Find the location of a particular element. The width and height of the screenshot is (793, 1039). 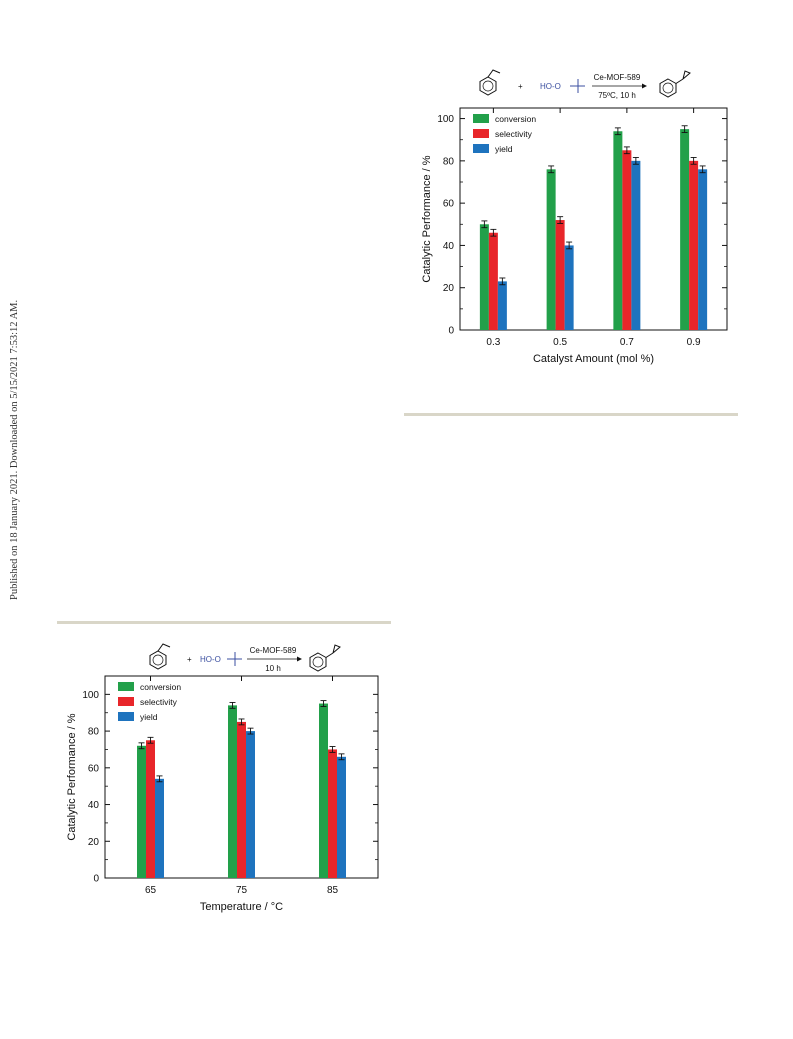

x-tick-label: 75 is located at coordinates (242, 890).